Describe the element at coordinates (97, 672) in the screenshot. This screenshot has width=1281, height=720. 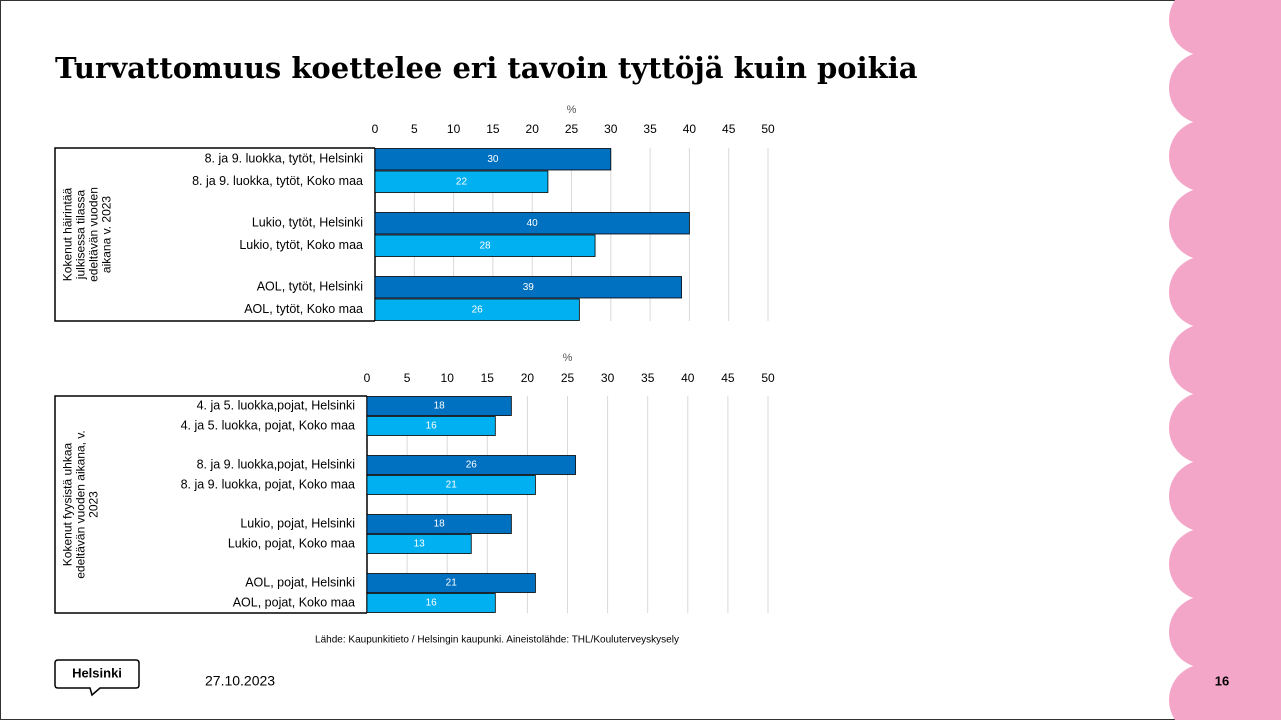
I see `logo: Helsinki` at that location.